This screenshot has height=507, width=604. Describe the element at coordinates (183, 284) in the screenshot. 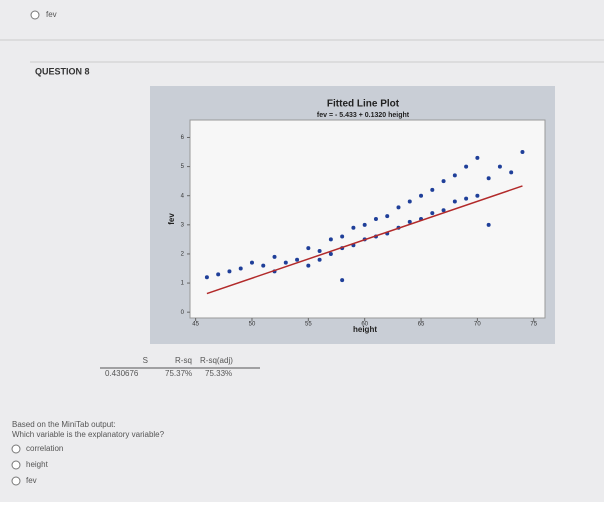

I see `y-tick-label: 1` at that location.